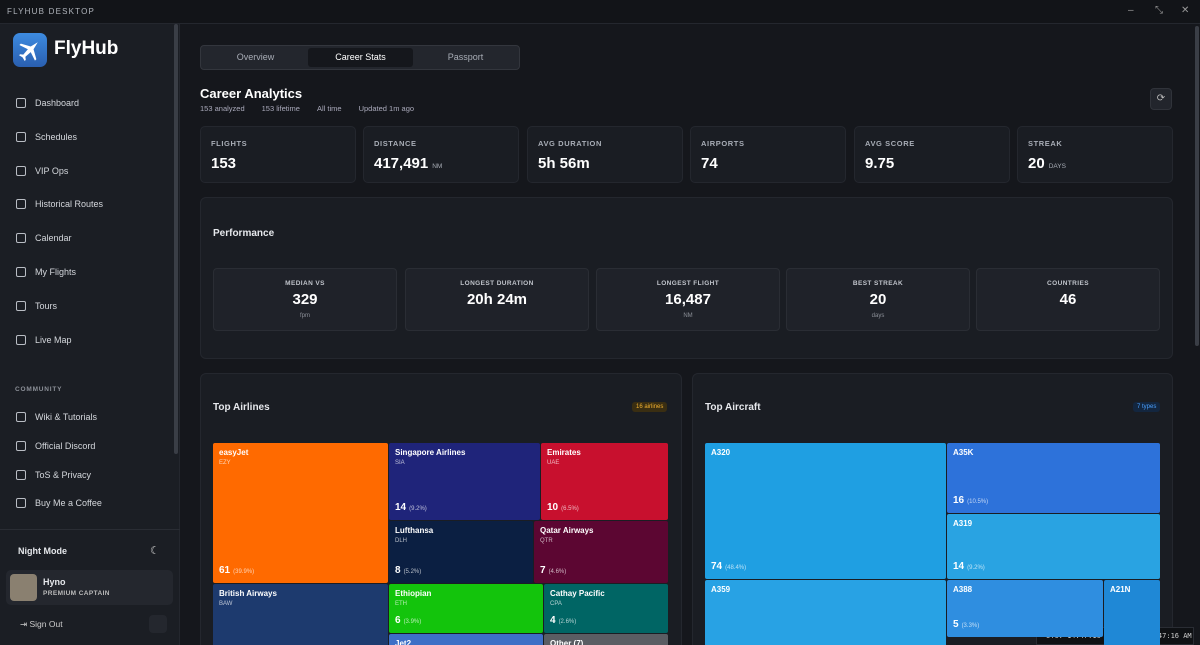 The height and width of the screenshot is (645, 1200). I want to click on stat-value: 74, so click(709, 163).